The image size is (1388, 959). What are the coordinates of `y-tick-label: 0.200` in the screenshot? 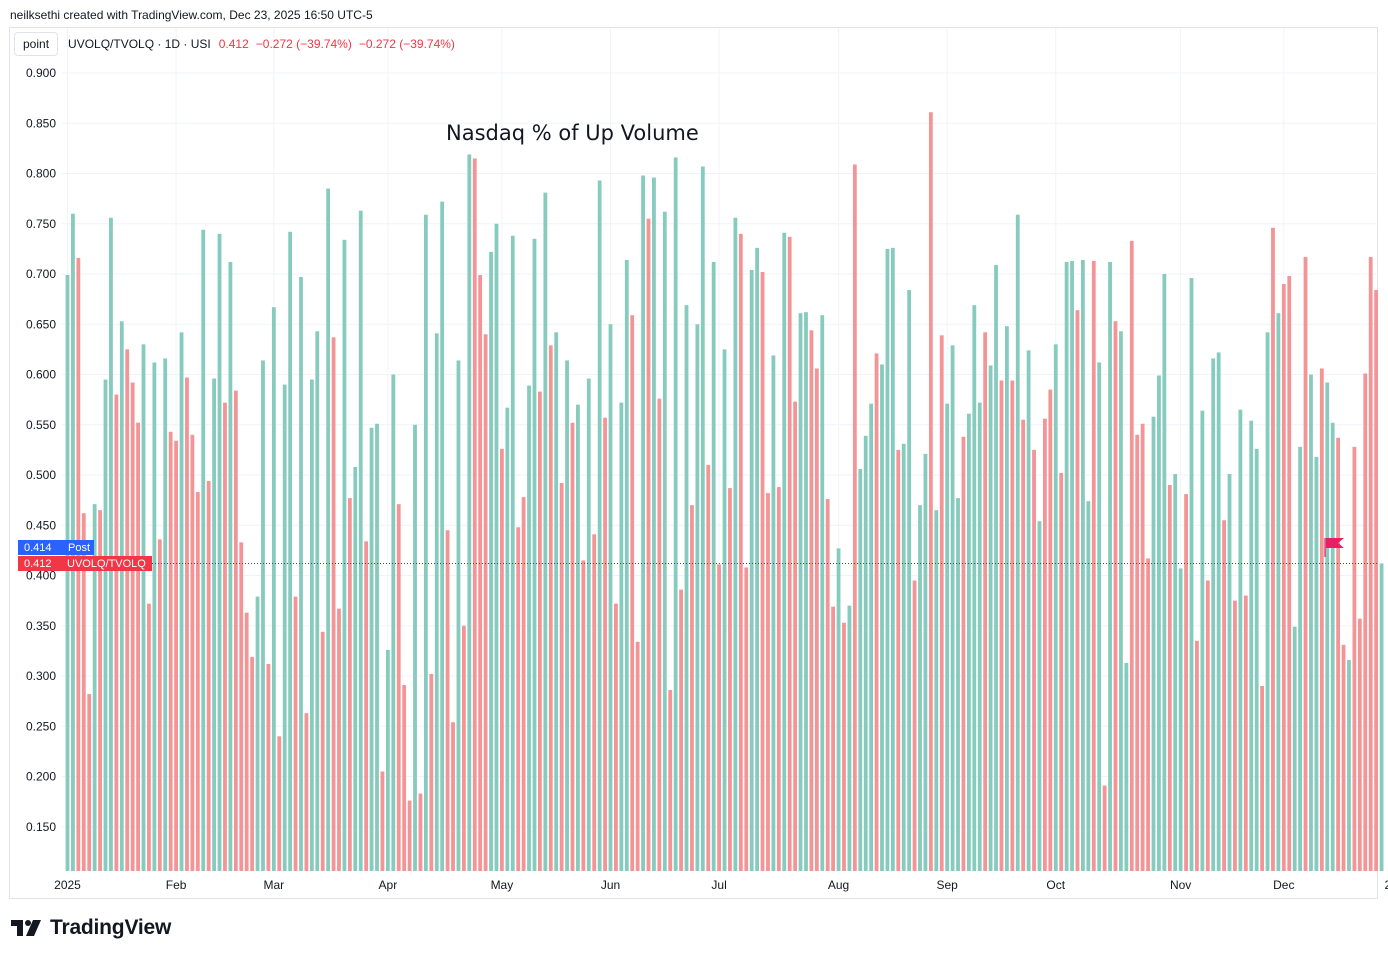 It's located at (41, 777).